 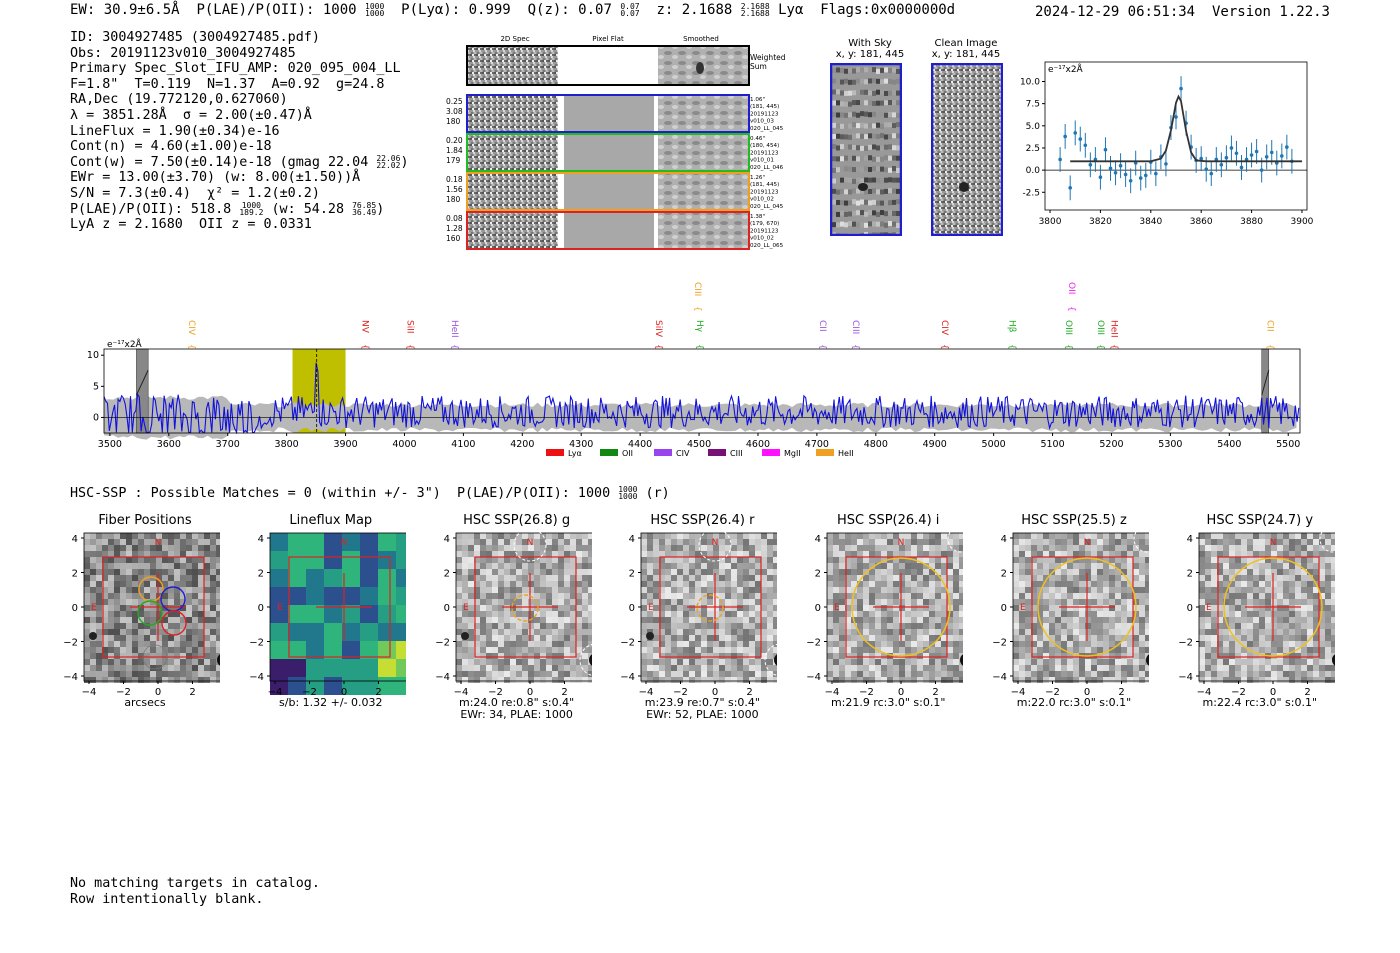 What do you see at coordinates (608, 191) in the screenshot?
I see `fiber-row-border` at bounding box center [608, 191].